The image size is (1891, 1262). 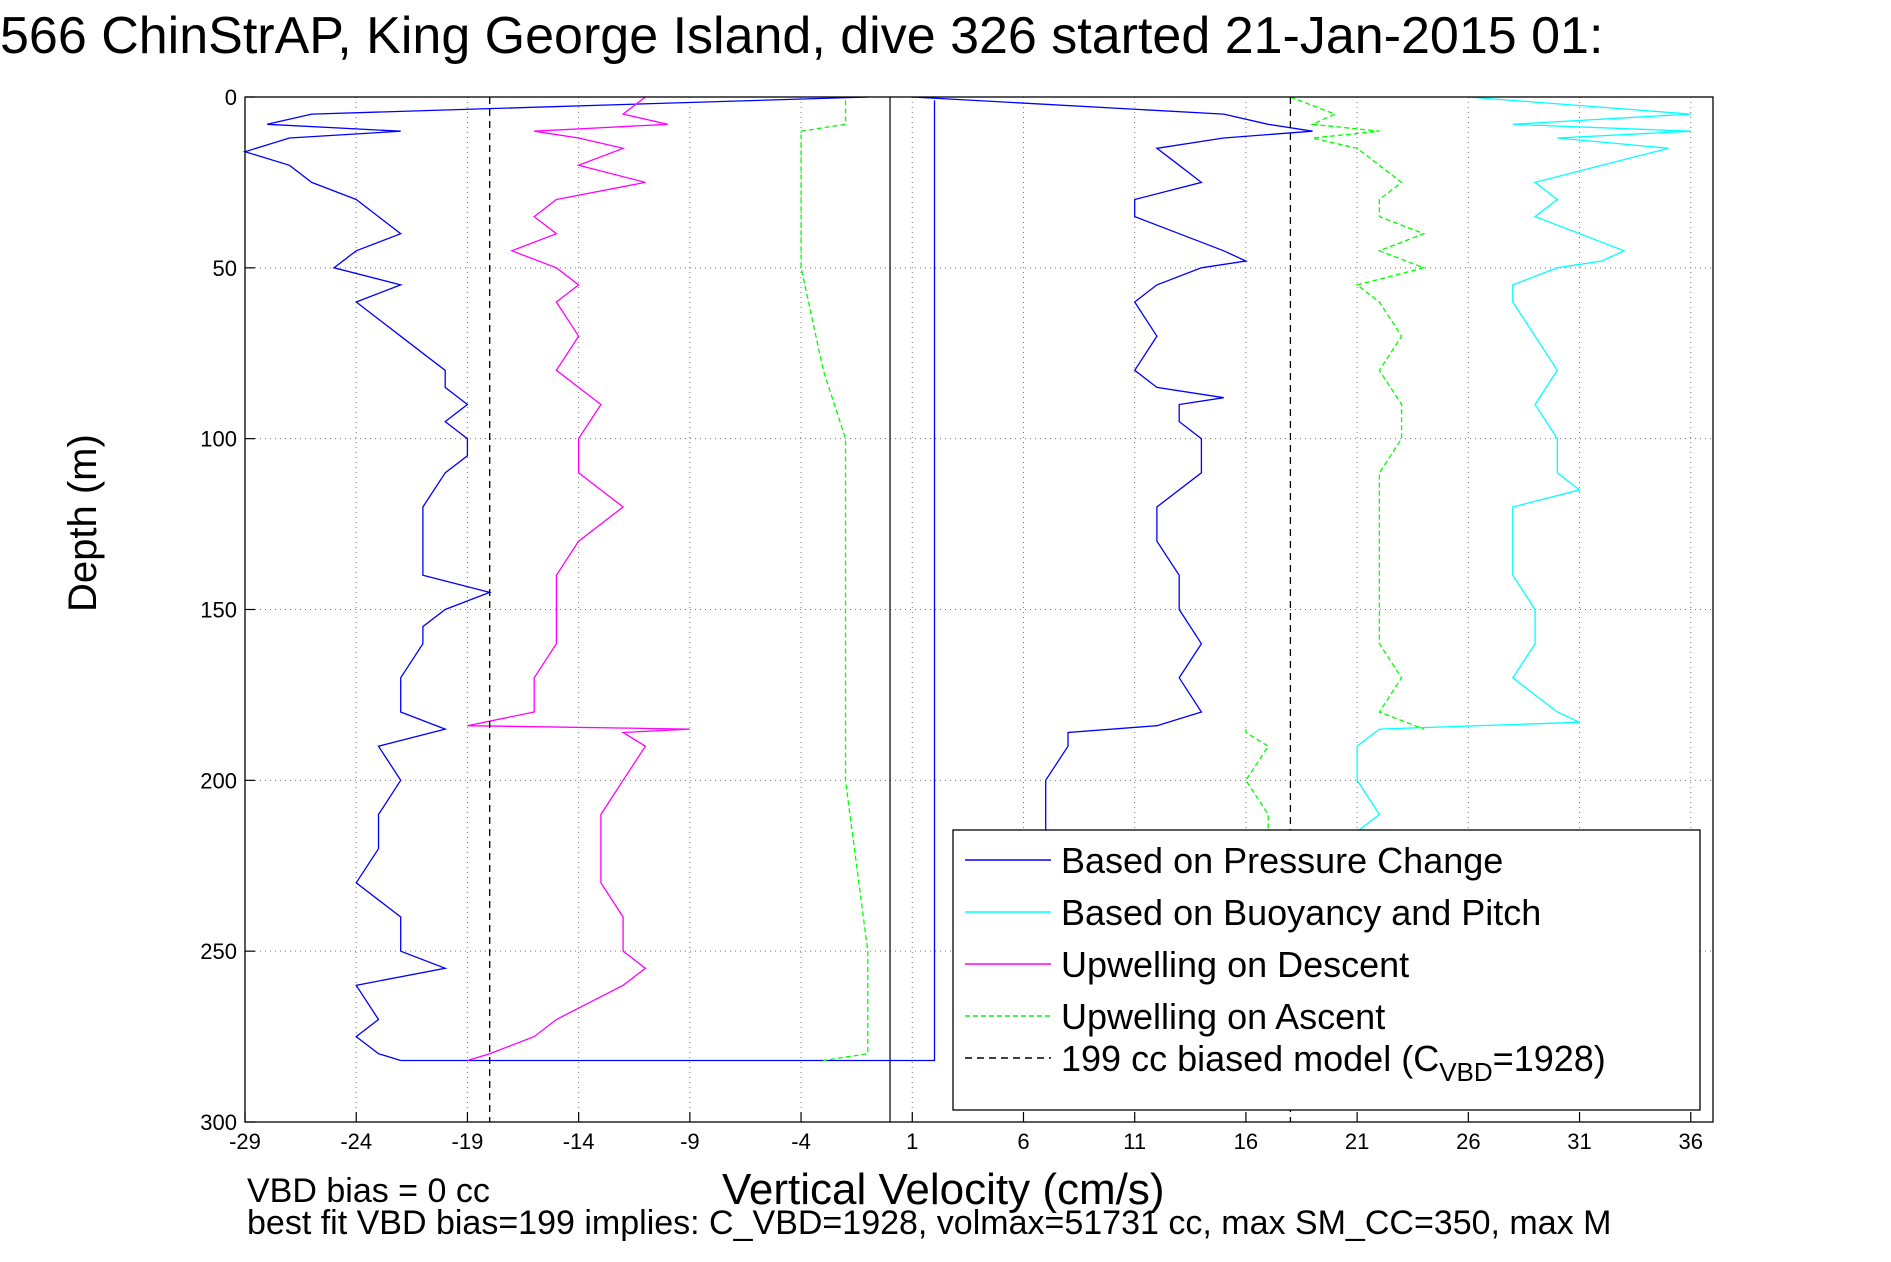 I want to click on x-tick-label: -4, so click(x=801, y=1141).